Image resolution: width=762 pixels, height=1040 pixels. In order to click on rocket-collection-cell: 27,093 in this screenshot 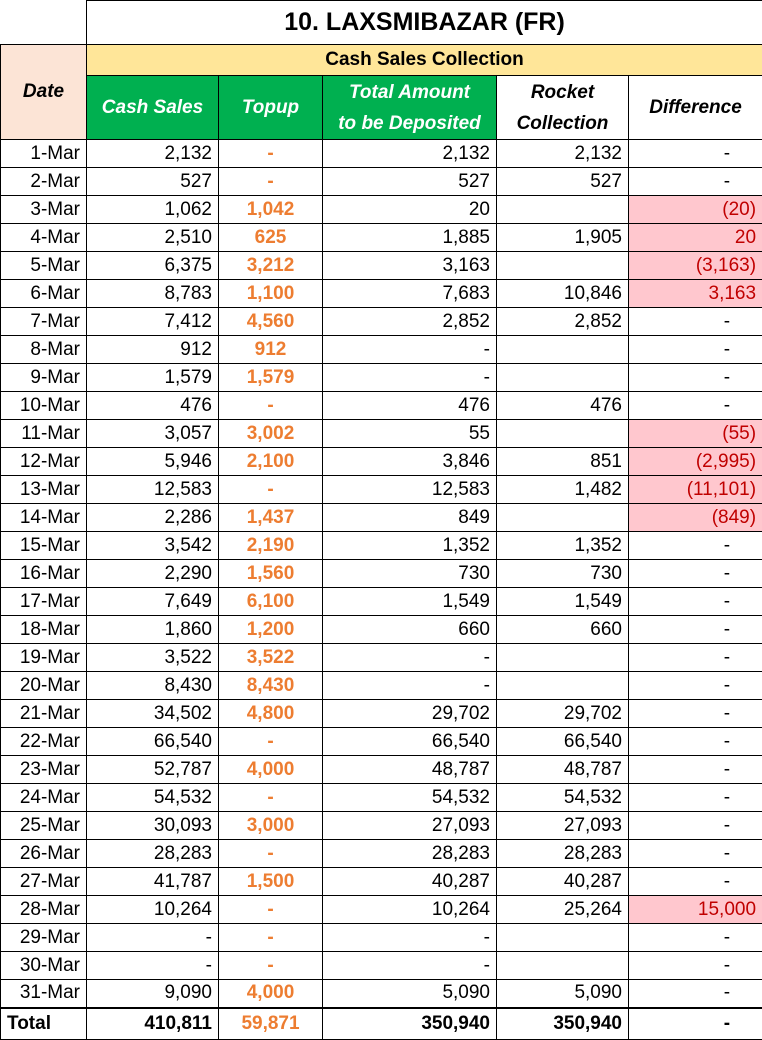, I will do `click(563, 826)`.